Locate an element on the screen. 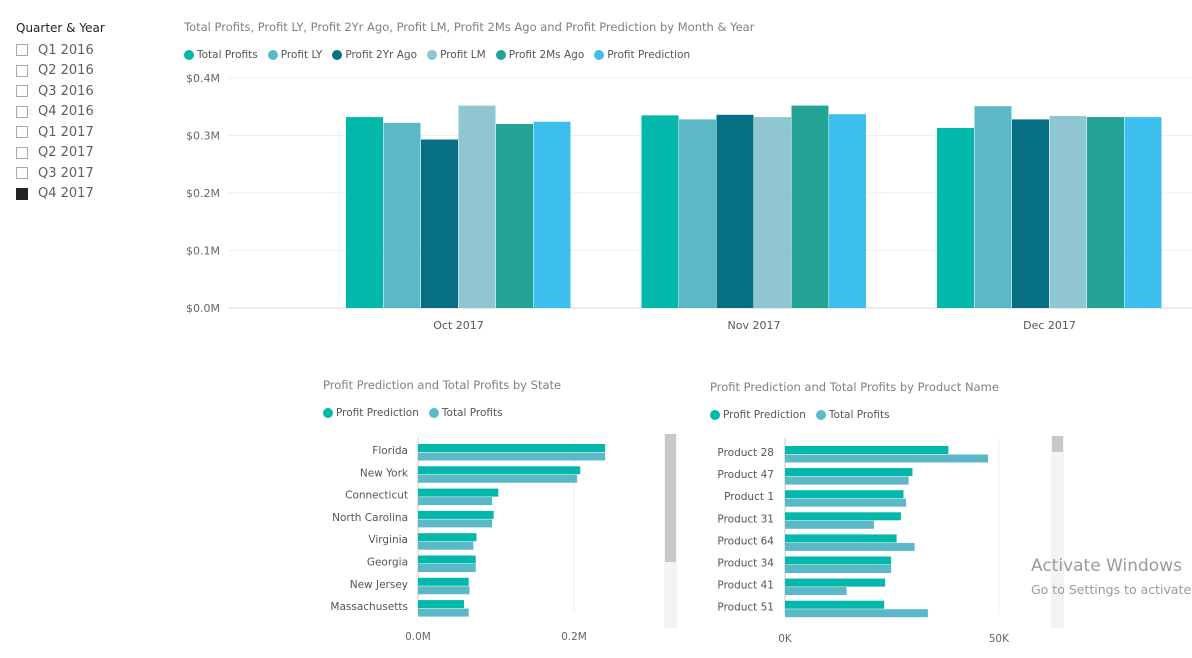  product-scroll-thumb is located at coordinates (1057, 444).